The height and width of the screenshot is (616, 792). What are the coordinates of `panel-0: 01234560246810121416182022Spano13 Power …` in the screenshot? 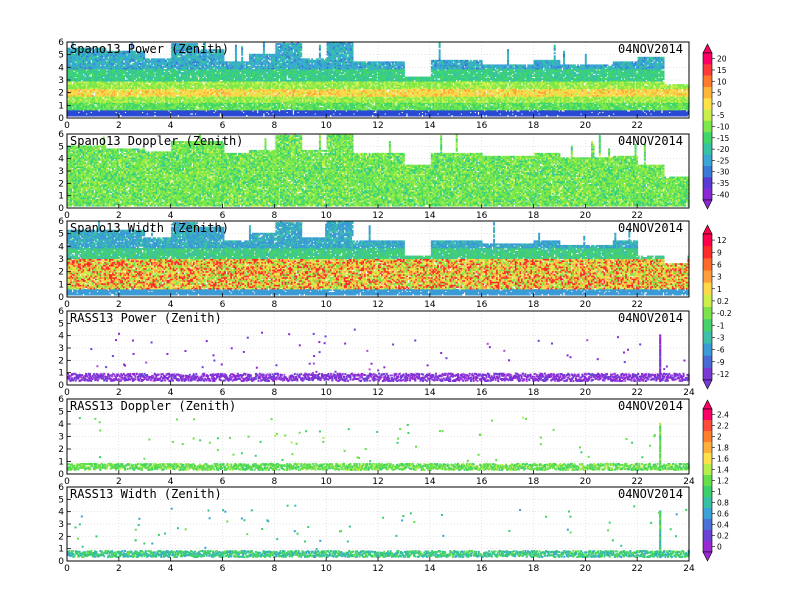 It's located at (373, 84).